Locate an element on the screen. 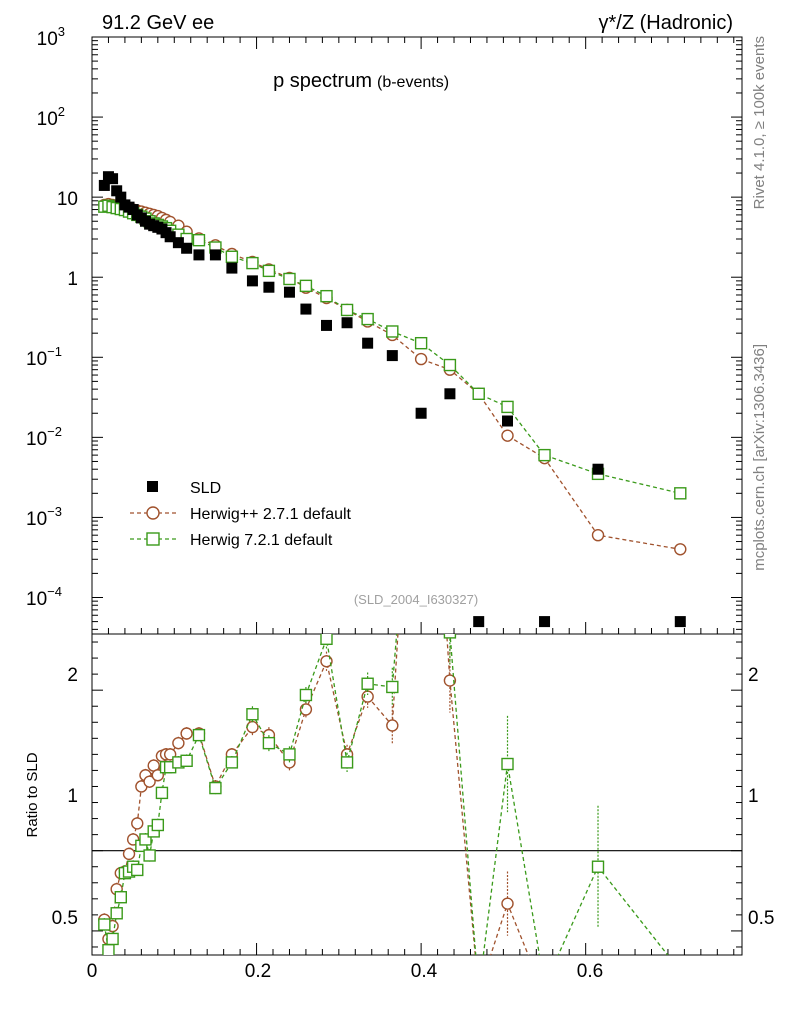 The height and width of the screenshot is (1024, 786). legend-marker-herwigpp is located at coordinates (153, 513).